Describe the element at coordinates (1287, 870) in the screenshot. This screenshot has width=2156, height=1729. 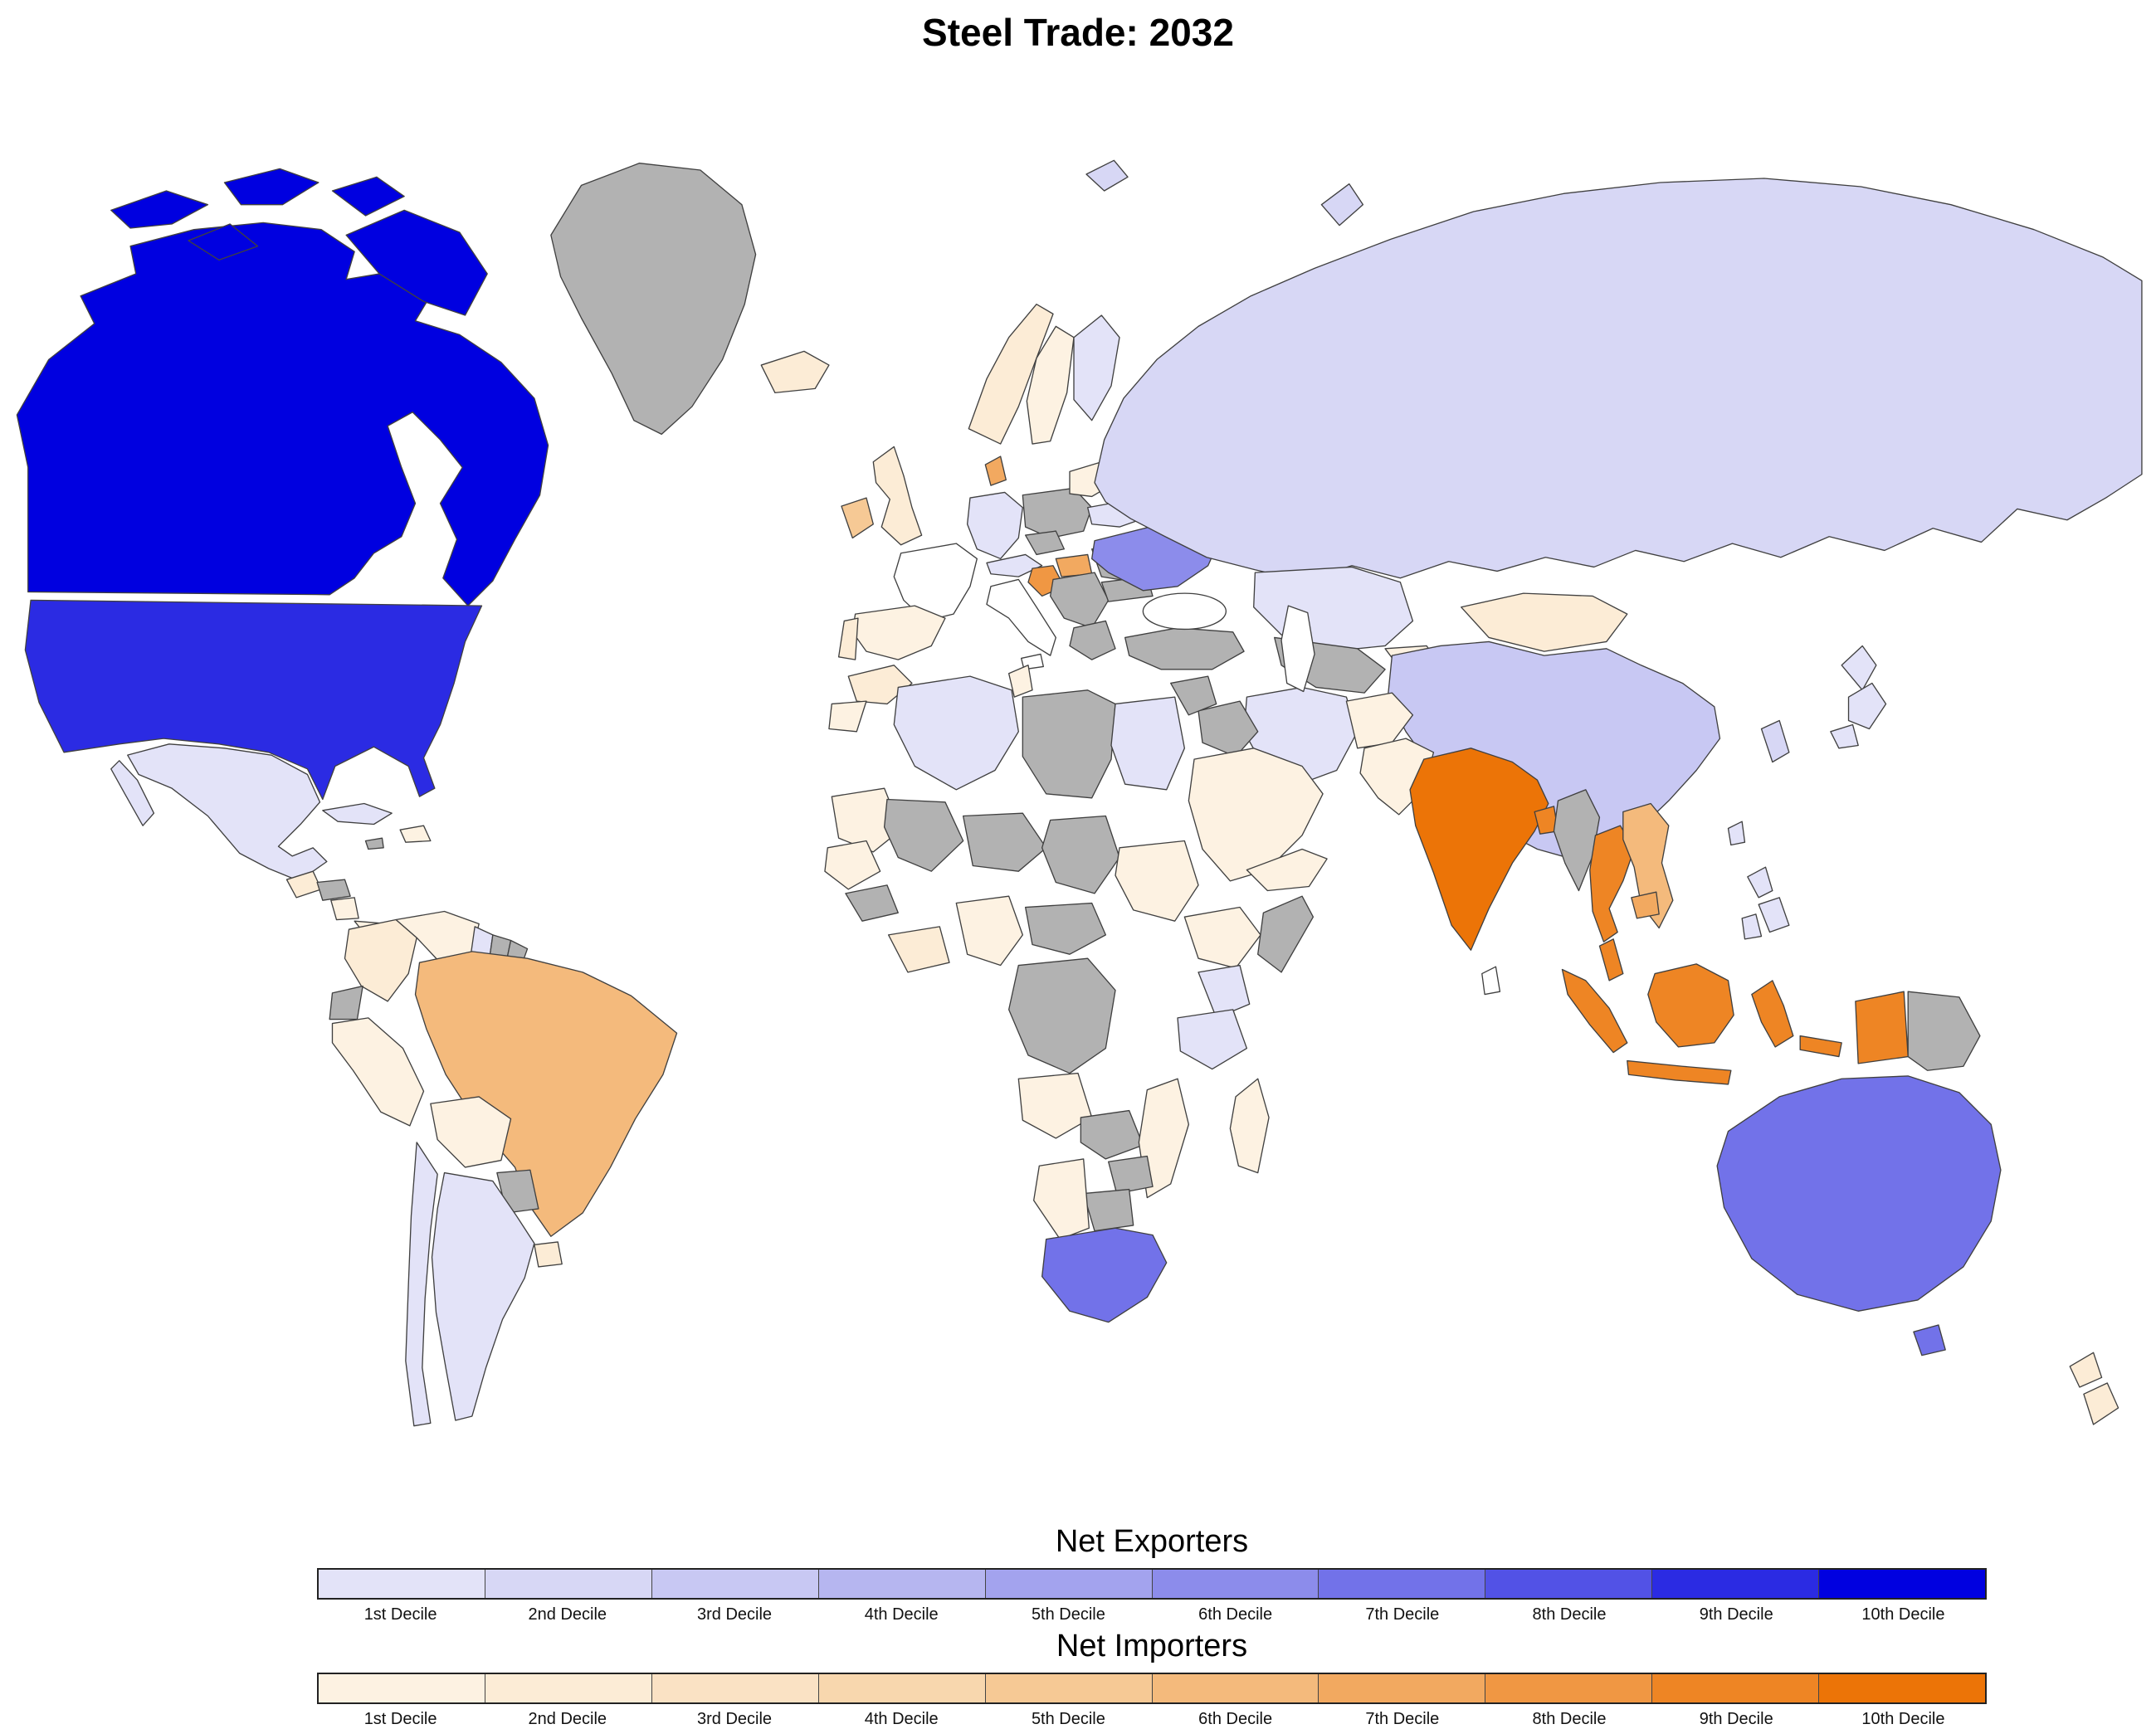
I see `country-yemen_oman` at that location.